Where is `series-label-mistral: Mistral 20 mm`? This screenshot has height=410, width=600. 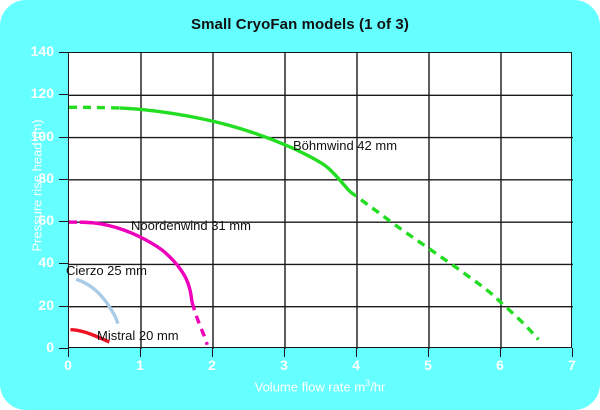
series-label-mistral: Mistral 20 mm is located at coordinates (138, 335).